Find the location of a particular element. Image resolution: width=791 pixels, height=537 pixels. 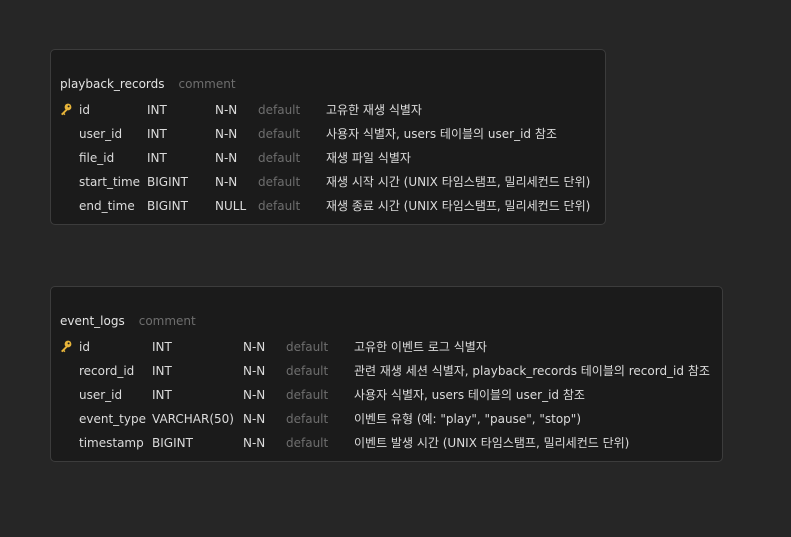

column-row: id INT N-N default 고유한 재생 식별자 is located at coordinates (328, 110).